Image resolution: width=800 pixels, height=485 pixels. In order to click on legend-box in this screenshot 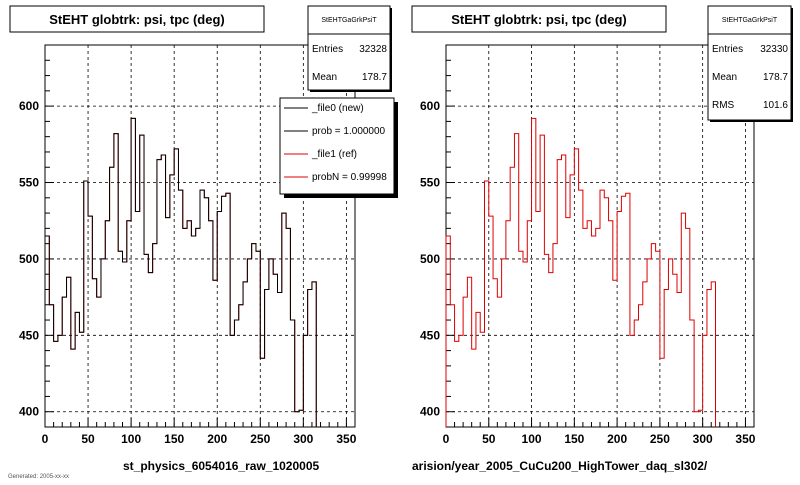, I will do `click(337, 146)`.